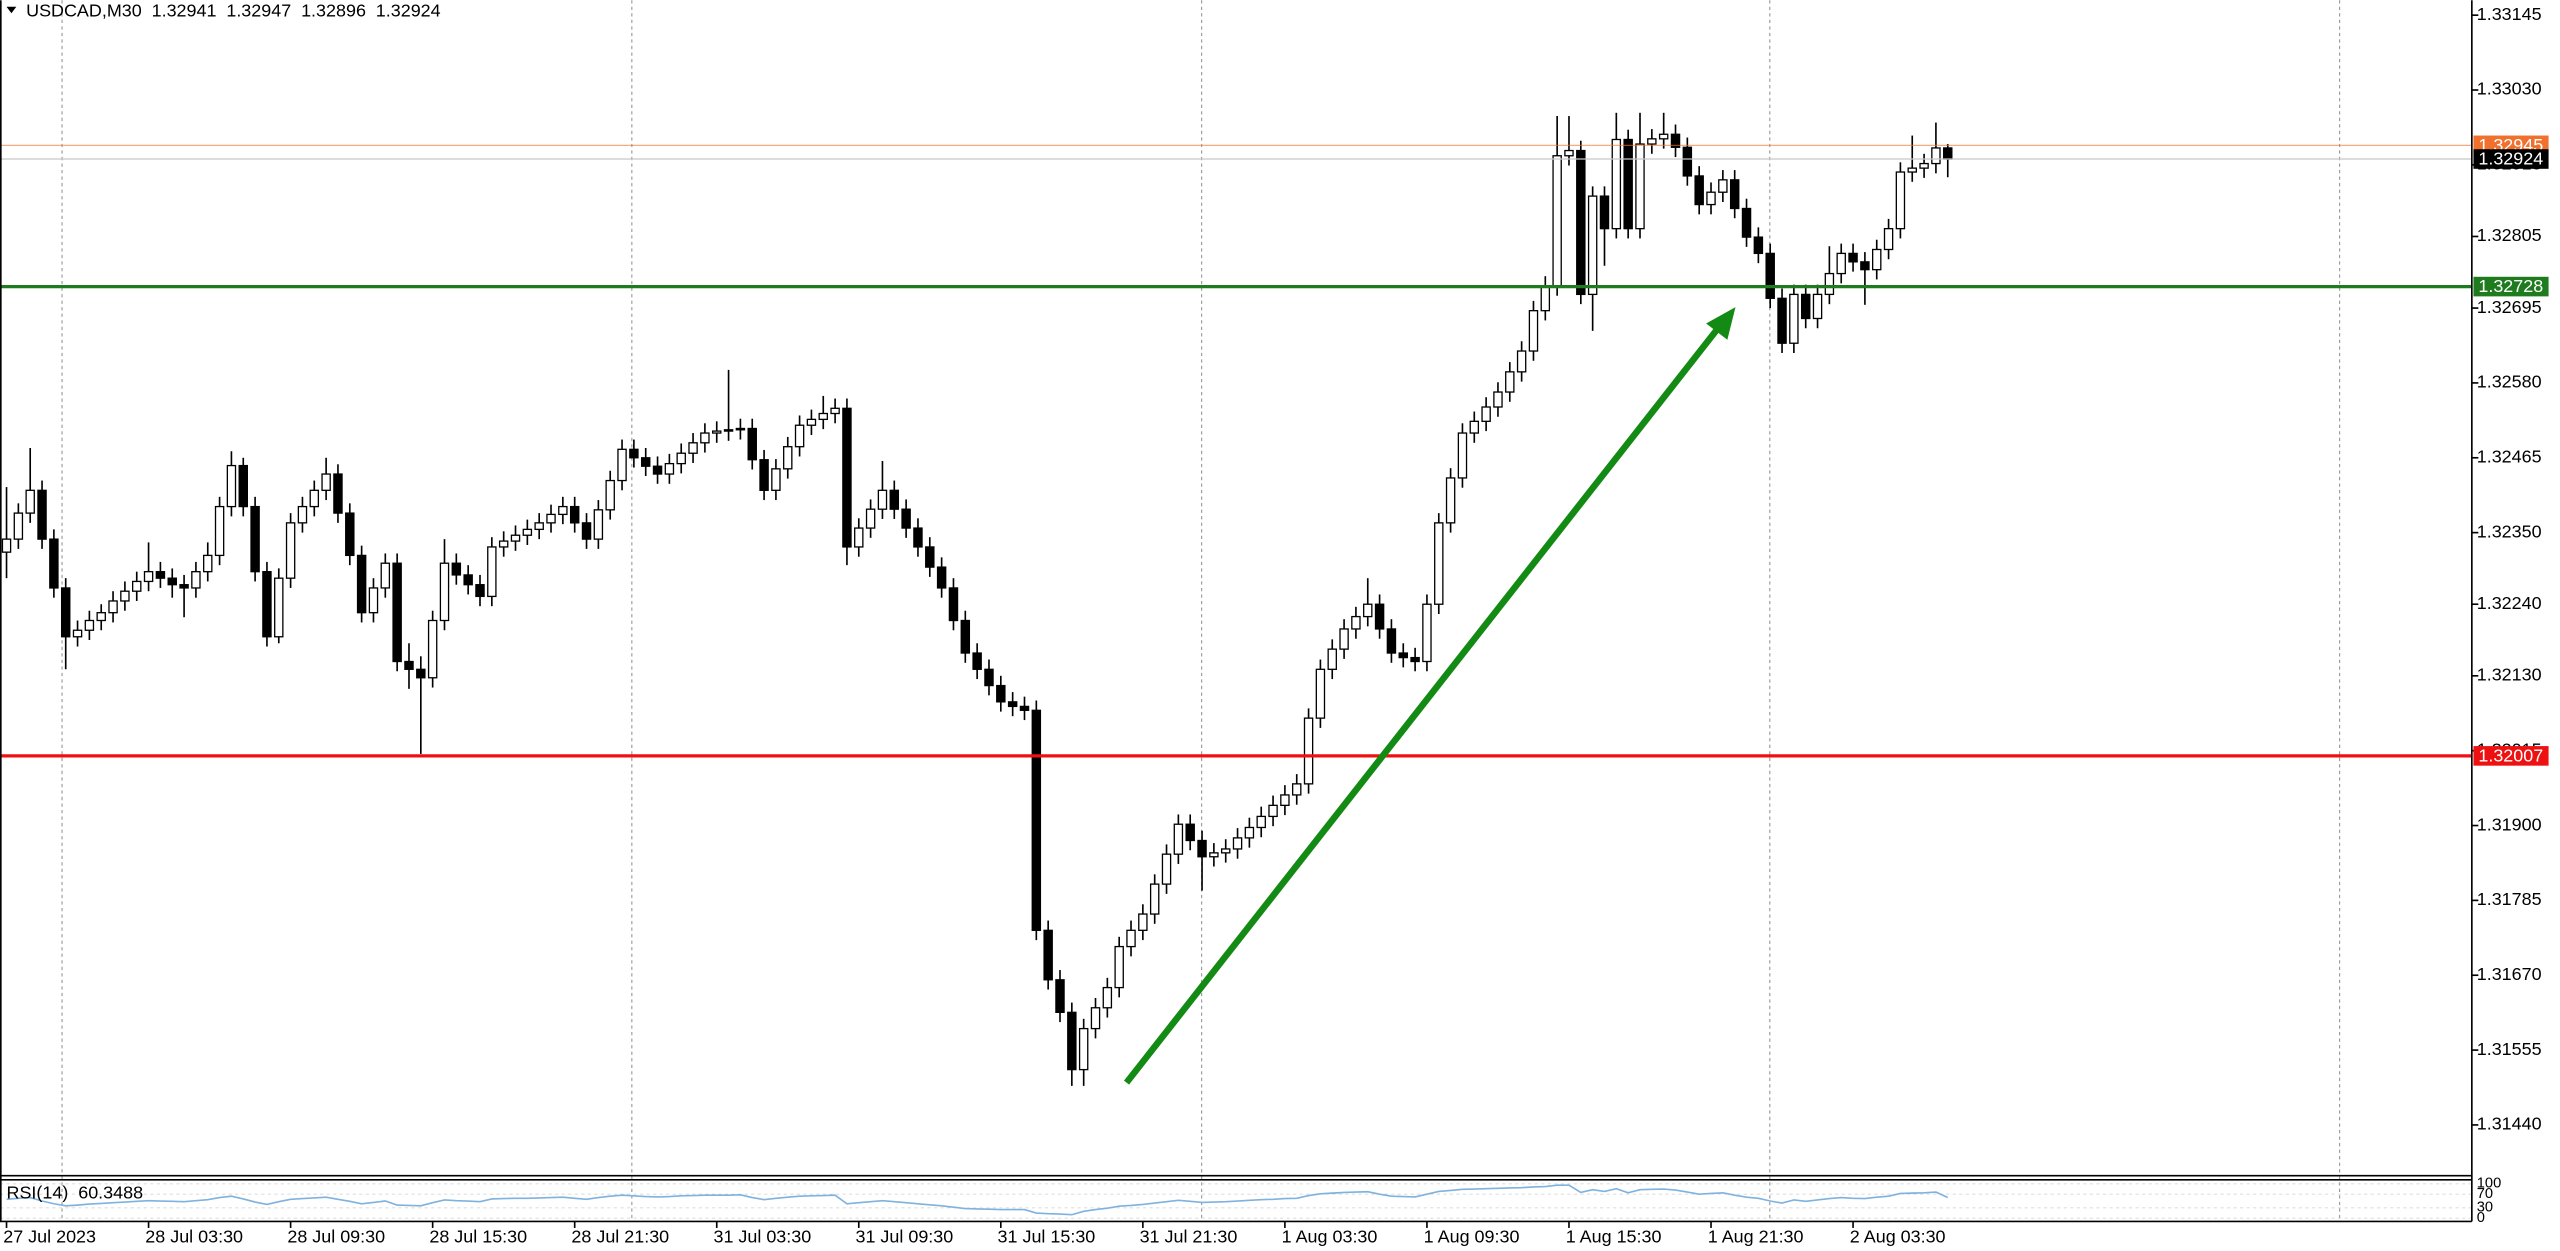  What do you see at coordinates (1422, 704) in the screenshot?
I see `arrow-shaft` at bounding box center [1422, 704].